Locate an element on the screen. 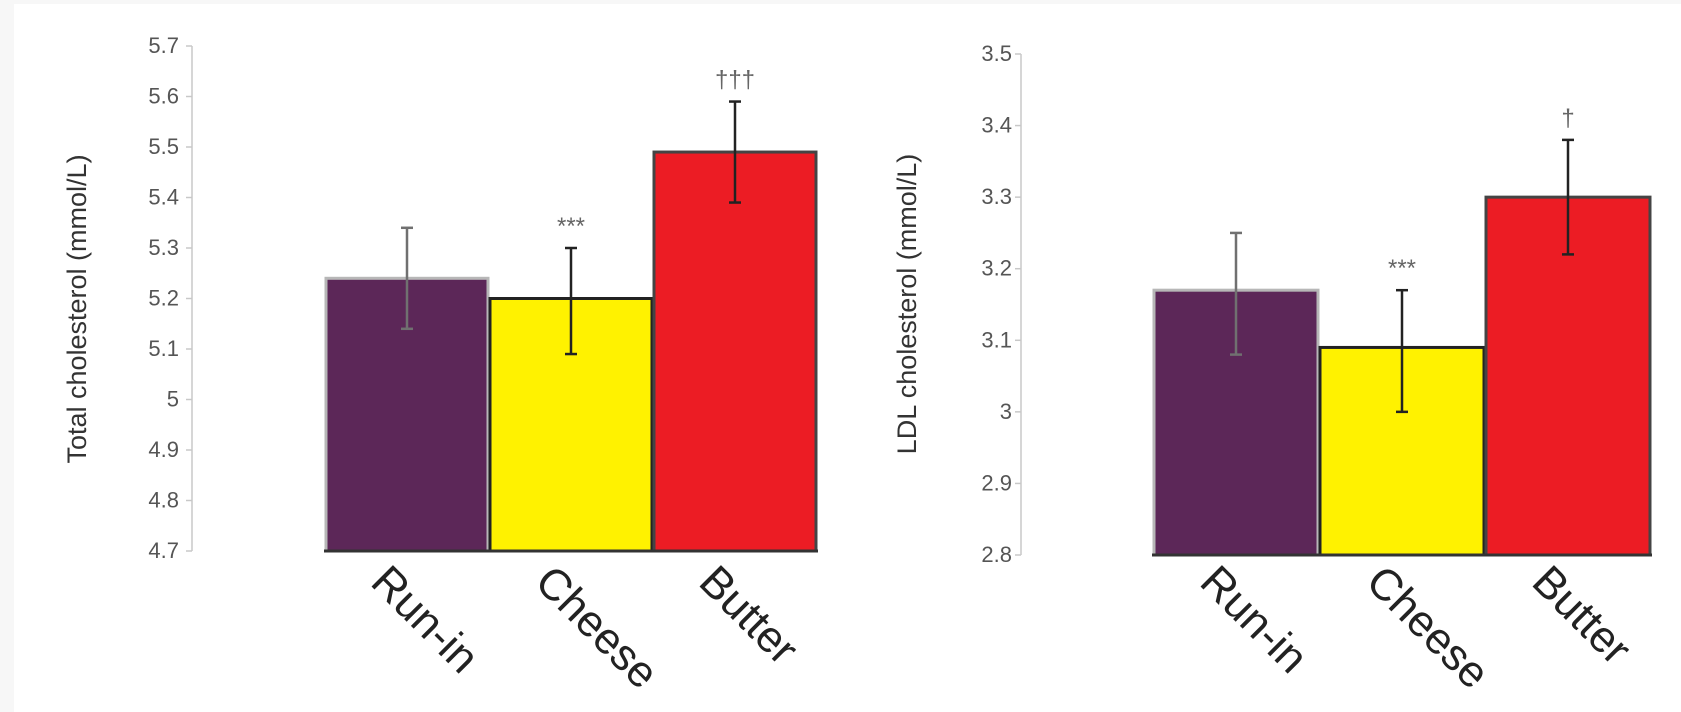 The height and width of the screenshot is (712, 1681). y-tick-label: 4.7 is located at coordinates (163, 550).